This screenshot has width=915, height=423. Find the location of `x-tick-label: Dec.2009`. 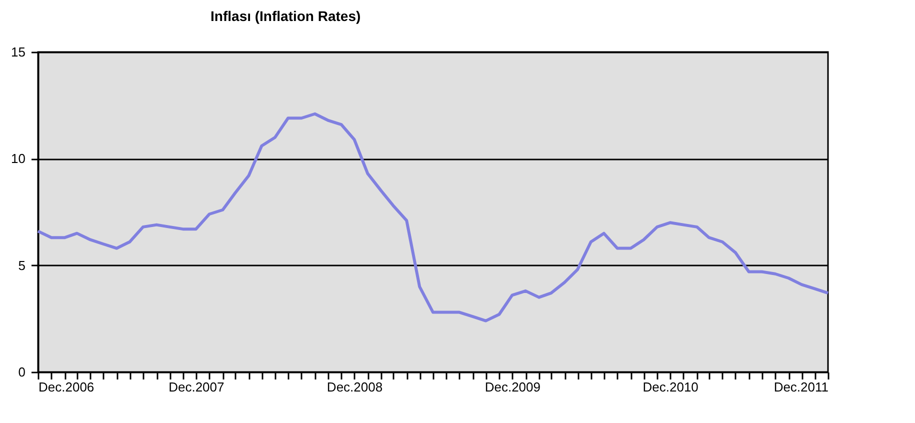

x-tick-label: Dec.2009 is located at coordinates (512, 387).